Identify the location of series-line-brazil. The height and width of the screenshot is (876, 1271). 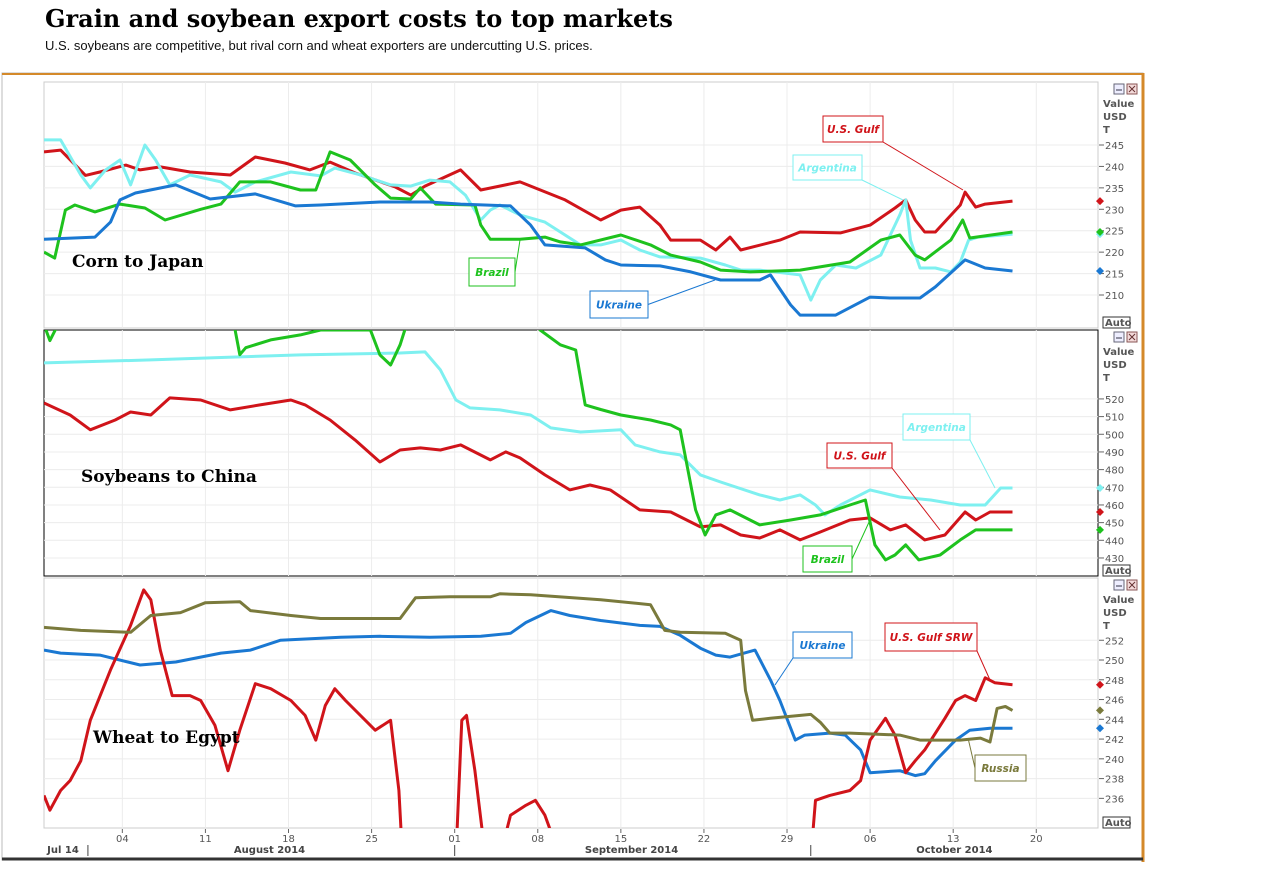
(528, 212).